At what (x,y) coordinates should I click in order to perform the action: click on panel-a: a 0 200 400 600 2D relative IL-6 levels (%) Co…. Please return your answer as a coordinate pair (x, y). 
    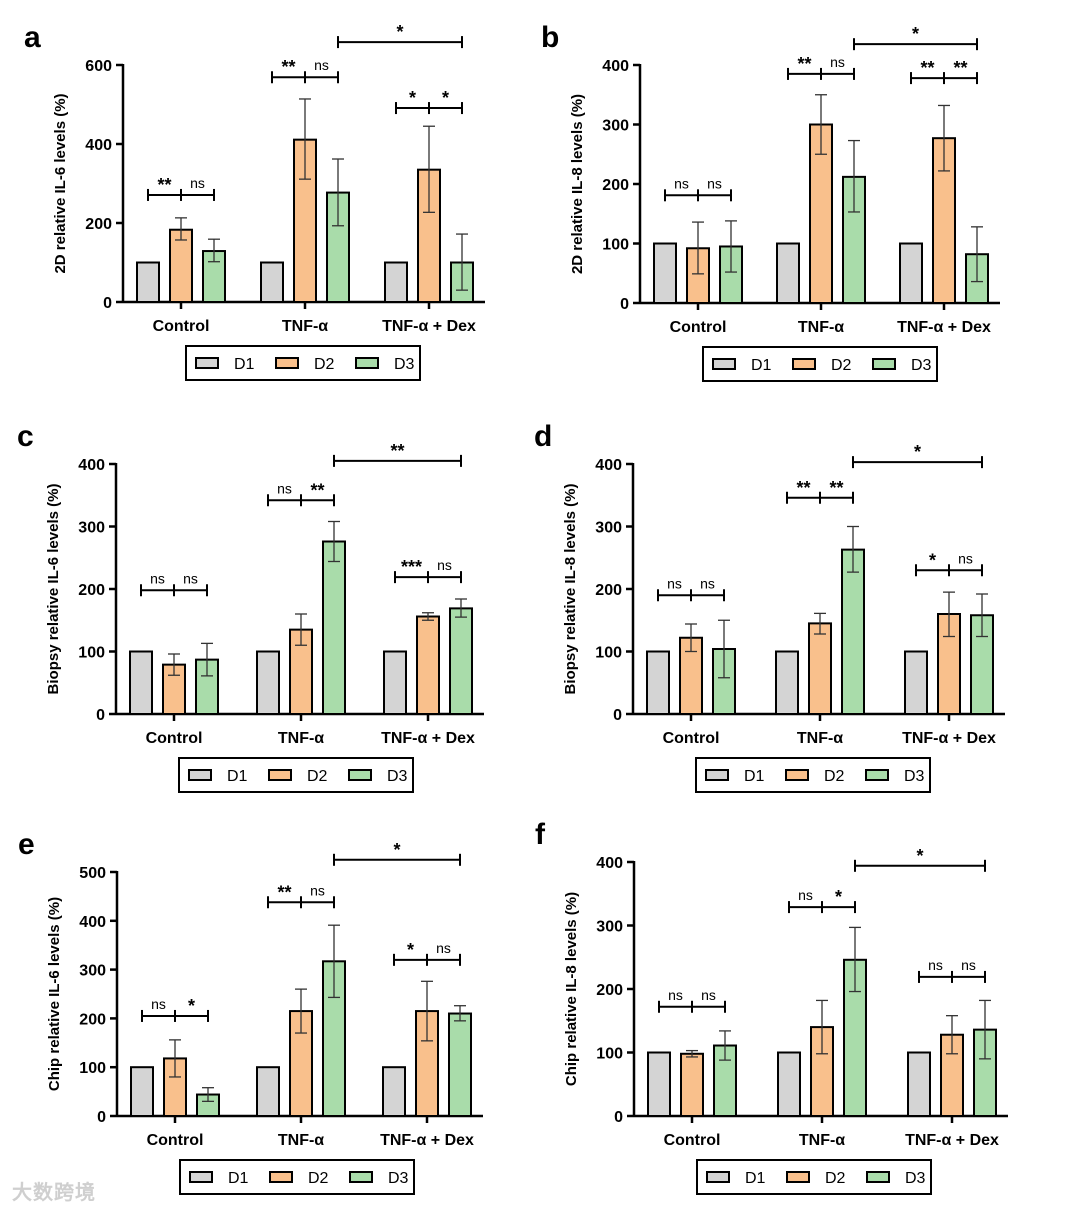
    Looking at the image, I should click on (254, 201).